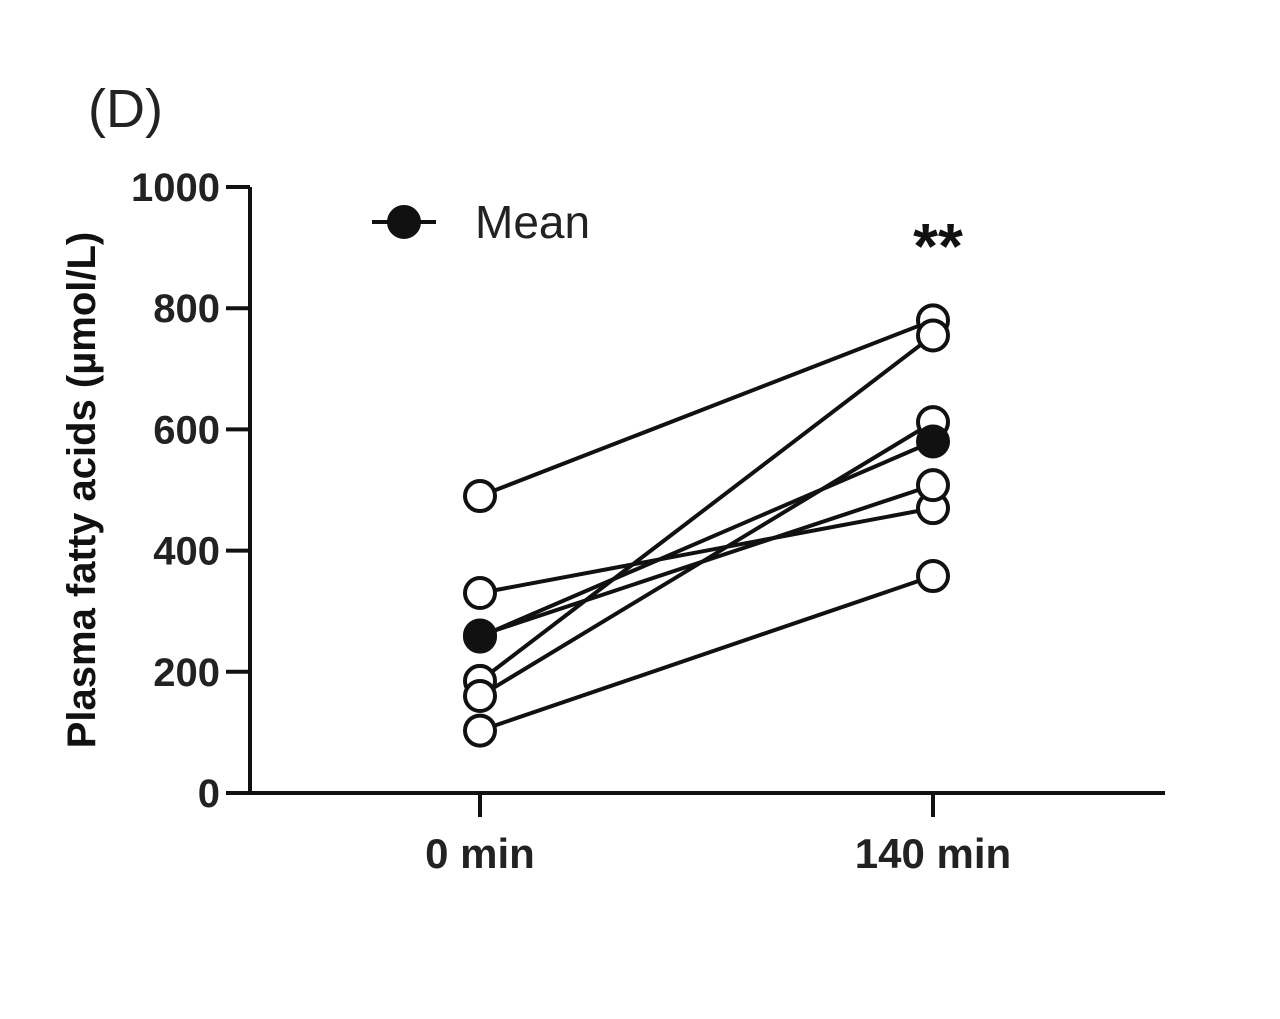 This screenshot has width=1280, height=1019. What do you see at coordinates (175, 188) in the screenshot?
I see `y-tick-label: 1000` at bounding box center [175, 188].